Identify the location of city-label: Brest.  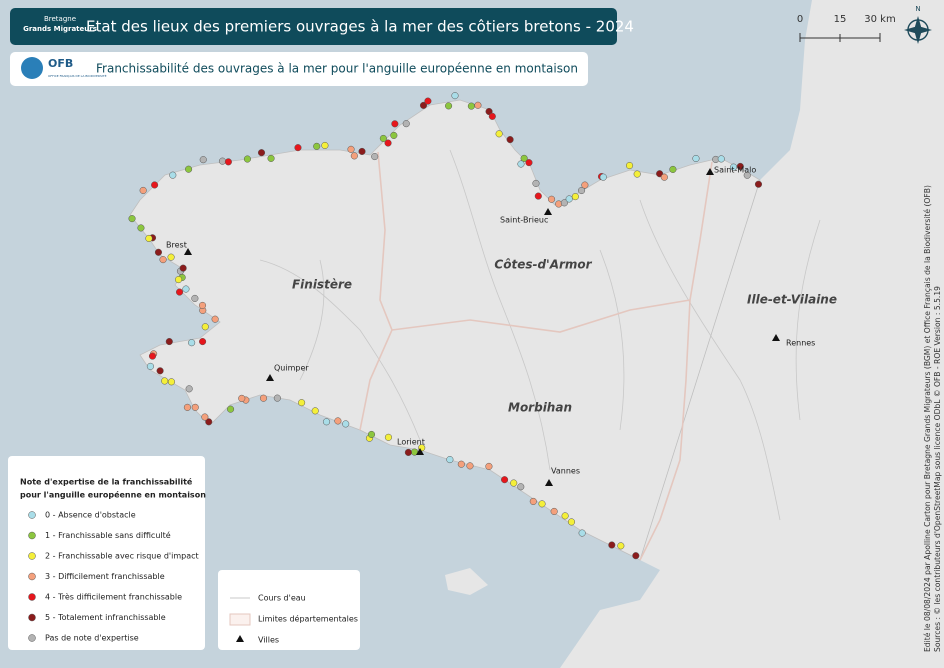
(176, 245).